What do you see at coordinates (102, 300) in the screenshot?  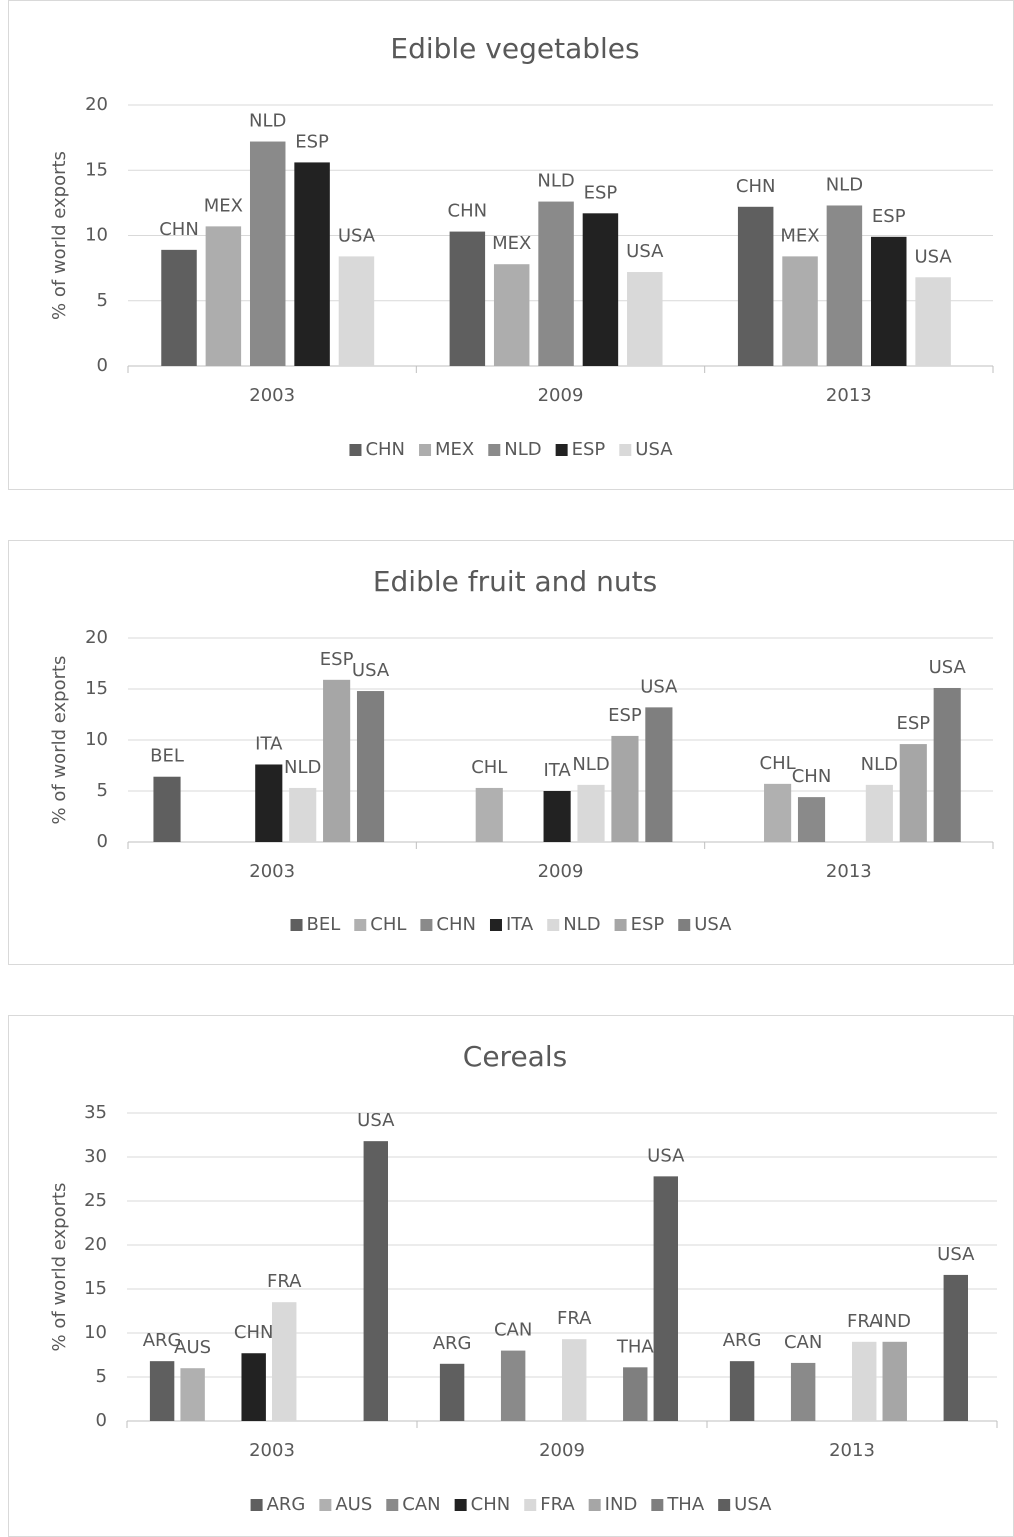 I see `y-tick-label: 5` at bounding box center [102, 300].